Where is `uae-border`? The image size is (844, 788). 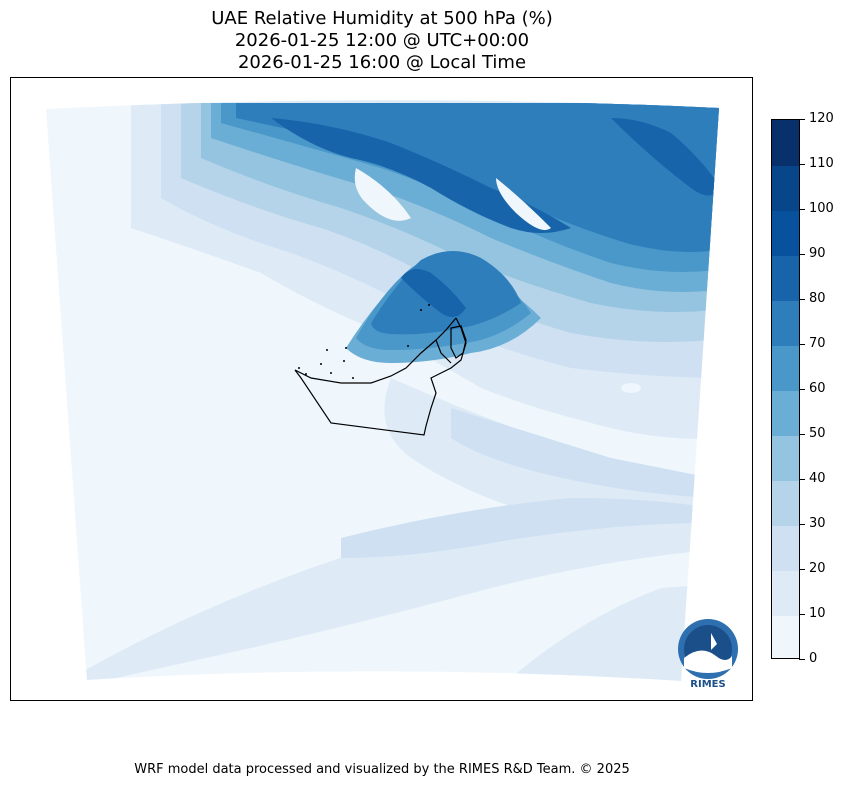 uae-border is located at coordinates (380, 376).